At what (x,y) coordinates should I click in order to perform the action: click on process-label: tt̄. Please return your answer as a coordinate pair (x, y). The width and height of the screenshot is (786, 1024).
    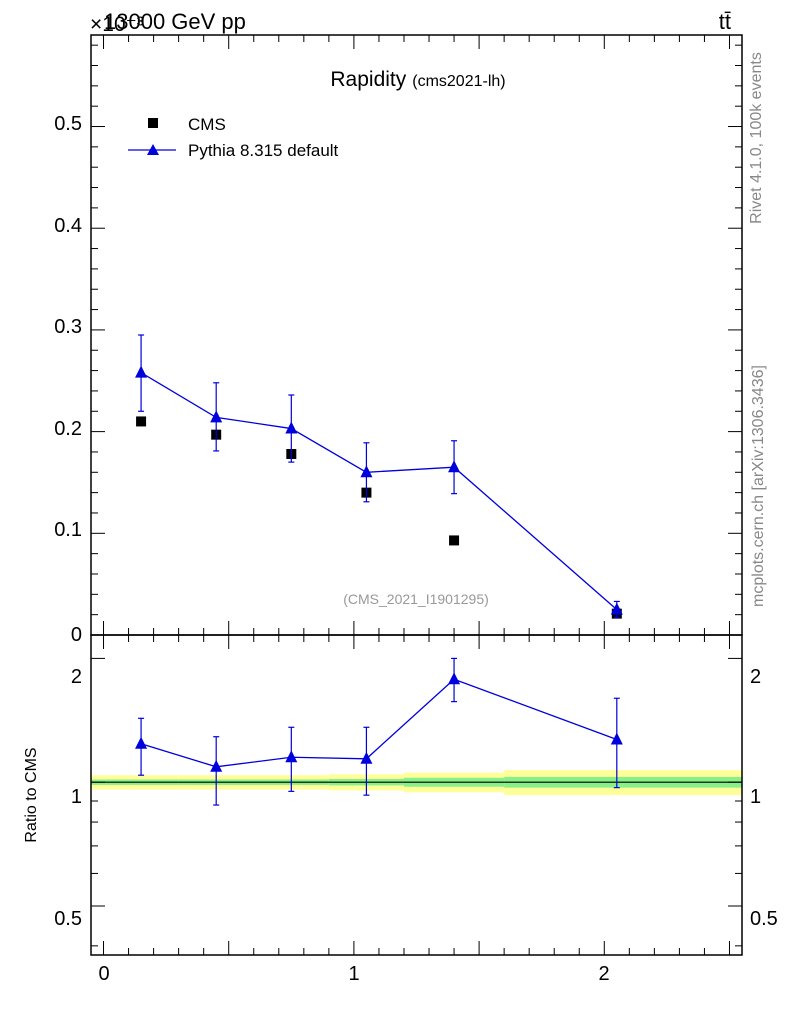
    Looking at the image, I should click on (725, 21).